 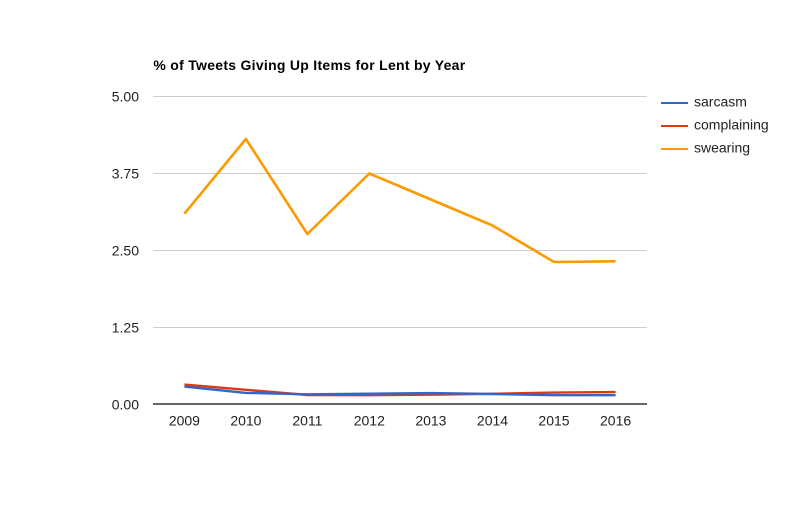 I want to click on svg-text: sarcasm, so click(x=720, y=102).